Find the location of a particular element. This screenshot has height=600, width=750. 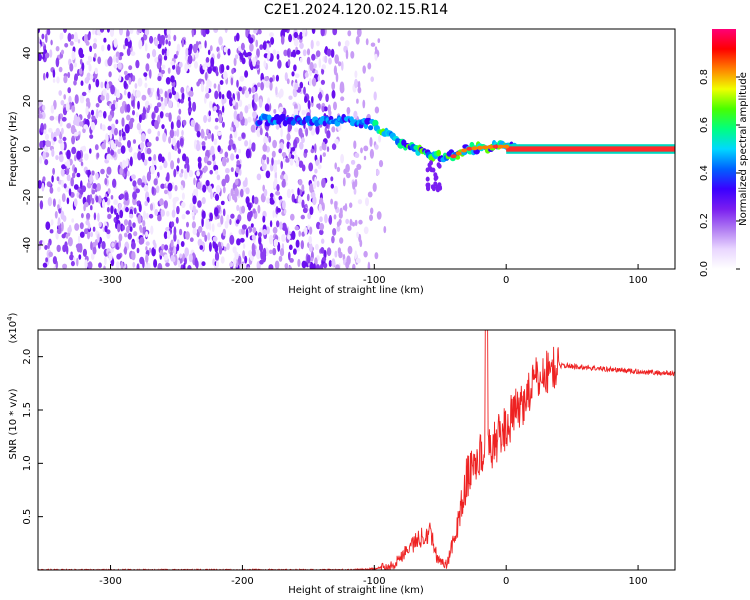

x-tick-label: 0 is located at coordinates (506, 581).